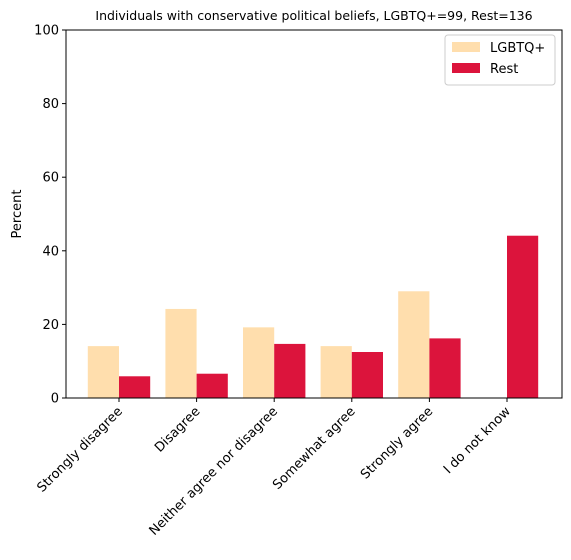 Image resolution: width=571 pixels, height=560 pixels. Describe the element at coordinates (314, 448) in the screenshot. I see `x-tick-label: Somewhat agree` at that location.